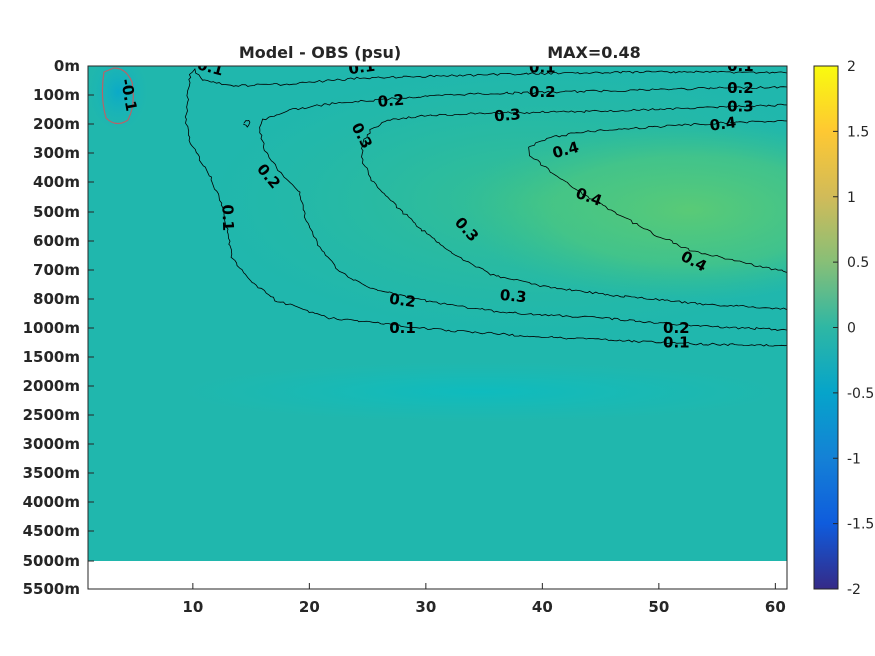 This screenshot has height=656, width=875. I want to click on y-tick-label: 2500m, so click(51, 415).